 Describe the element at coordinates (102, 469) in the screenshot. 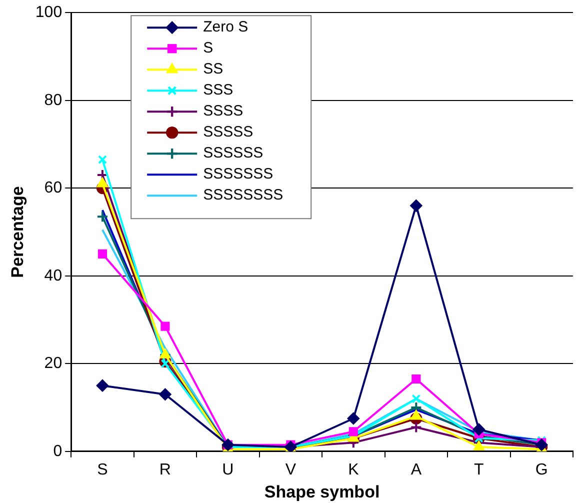

I see `x-tick-label: S` at that location.